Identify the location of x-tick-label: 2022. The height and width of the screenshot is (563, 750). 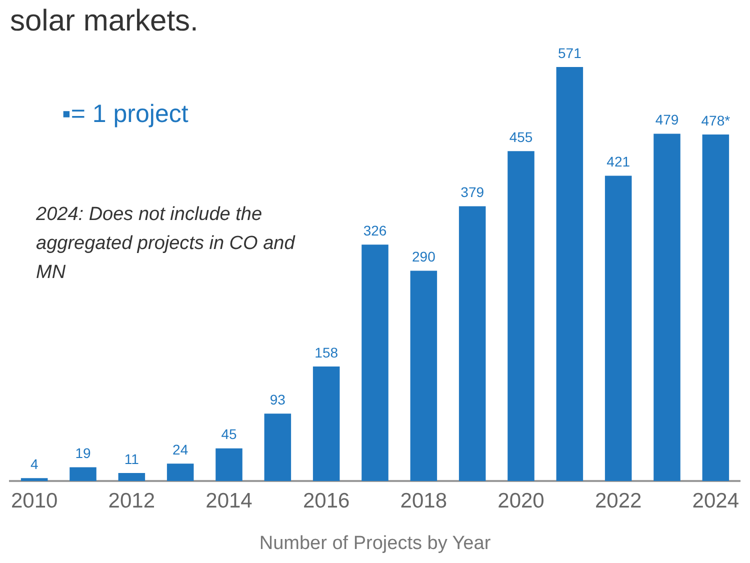
(618, 500).